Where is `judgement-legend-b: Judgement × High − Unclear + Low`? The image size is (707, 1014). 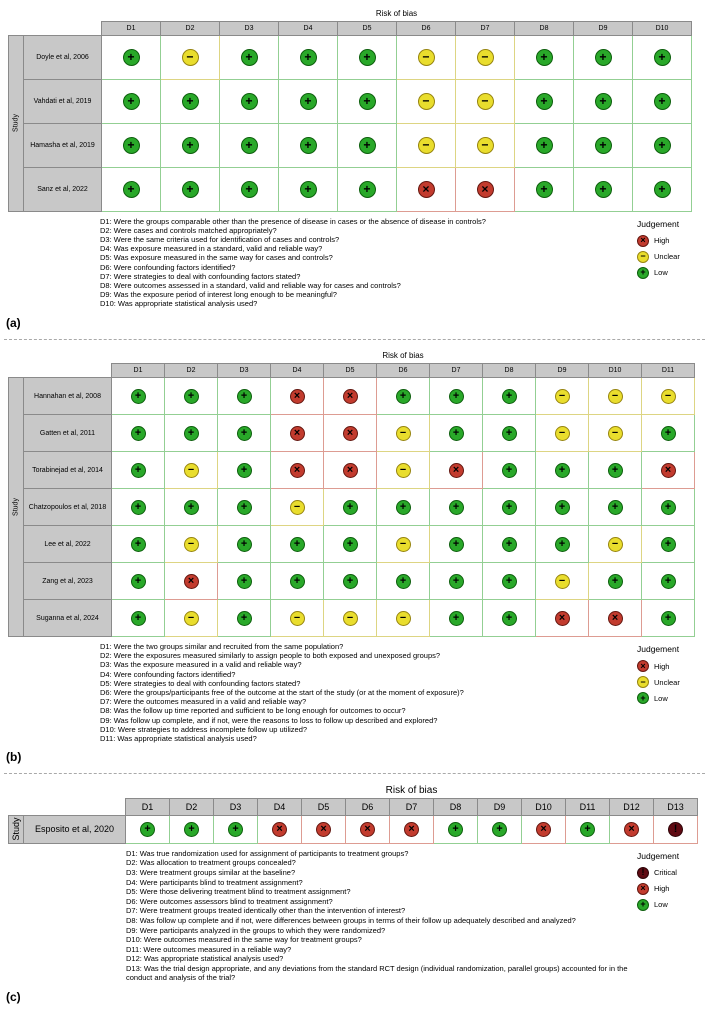 judgement-legend-b: Judgement × High − Unclear + Low is located at coordinates (671, 692).